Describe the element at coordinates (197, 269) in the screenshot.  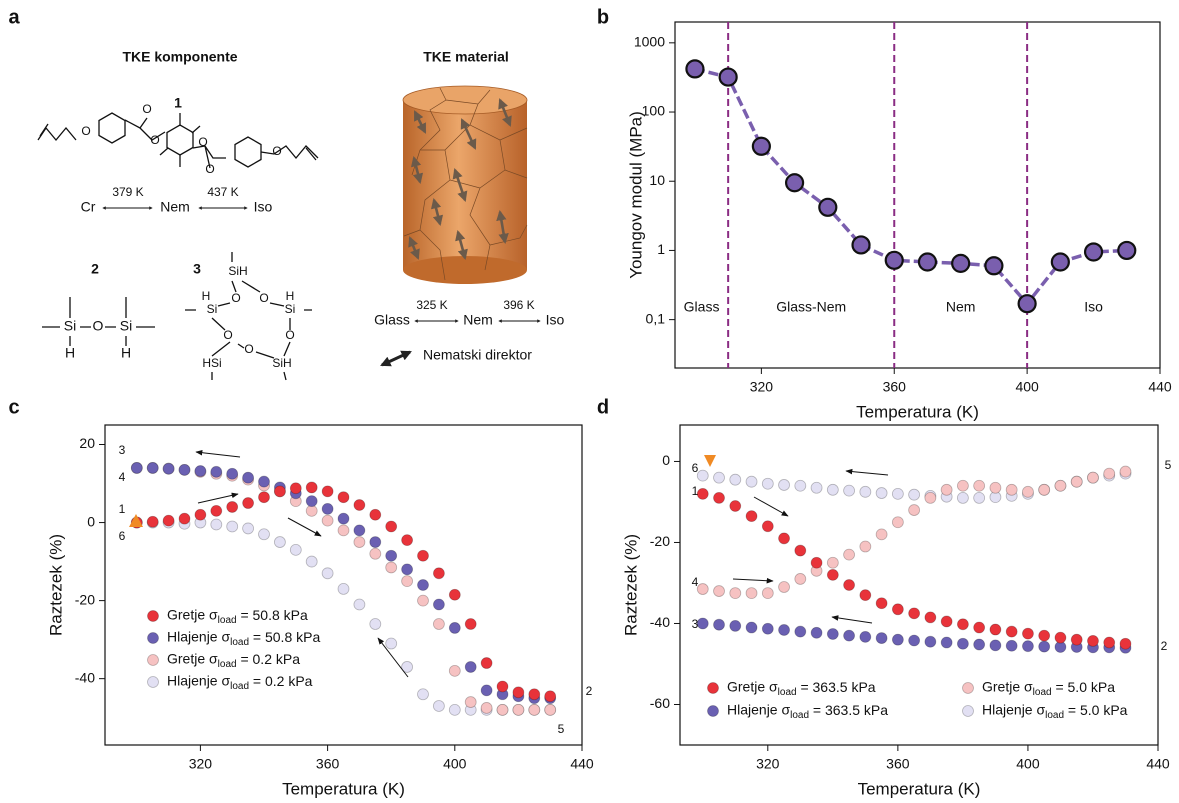
I see `compound-number: 3` at that location.